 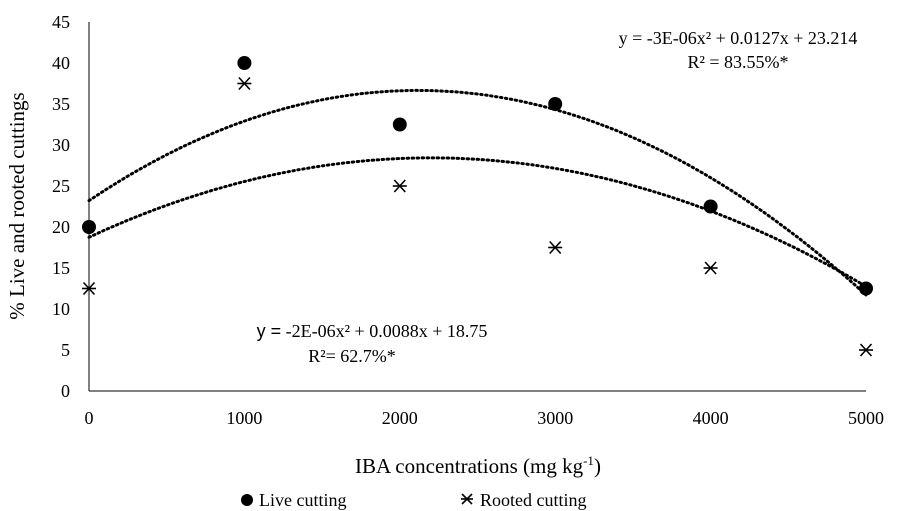 What do you see at coordinates (738, 38) in the screenshot?
I see `live-equation-annotation: y = -3E-06x² + 0.0127x + 23.214` at bounding box center [738, 38].